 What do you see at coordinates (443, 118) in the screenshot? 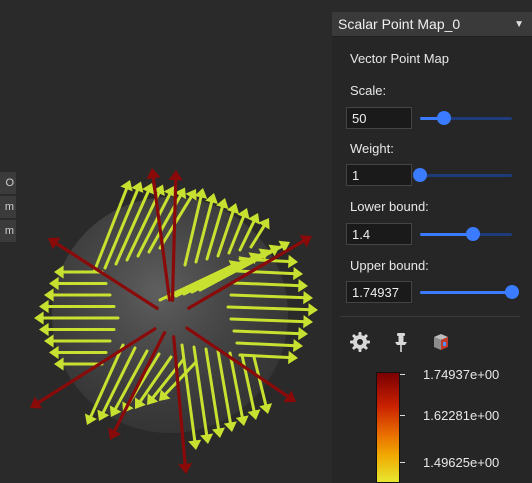
I see `scale-slider-thumb` at bounding box center [443, 118].